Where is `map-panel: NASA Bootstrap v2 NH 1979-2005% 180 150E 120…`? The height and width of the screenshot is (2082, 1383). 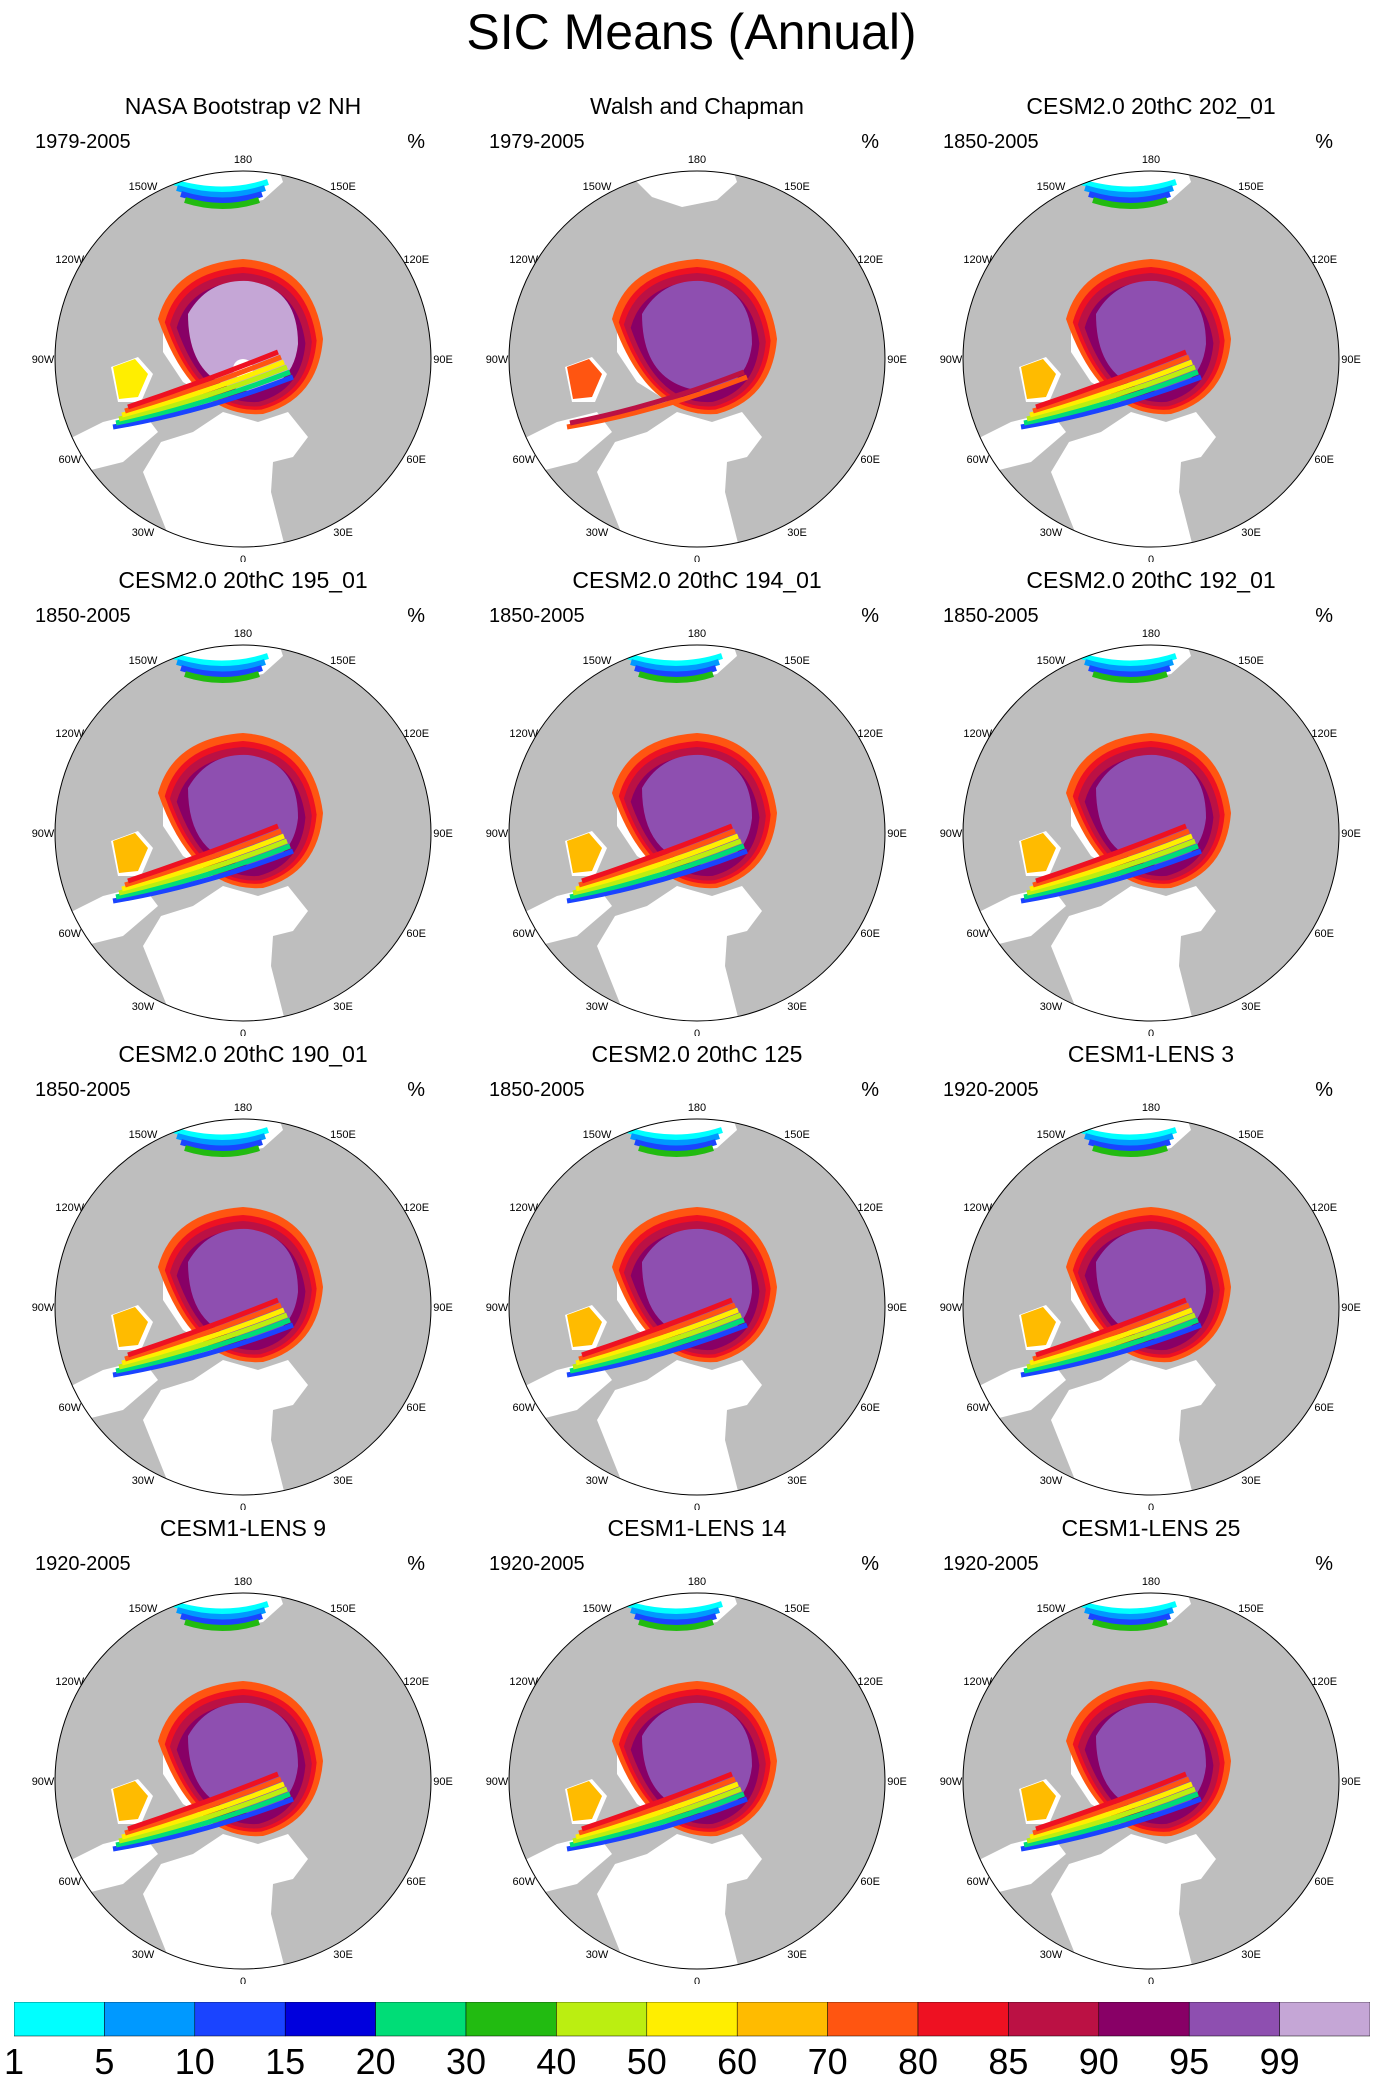 map-panel: NASA Bootstrap v2 NH 1979-2005% 180 150E 120… is located at coordinates (243, 327).